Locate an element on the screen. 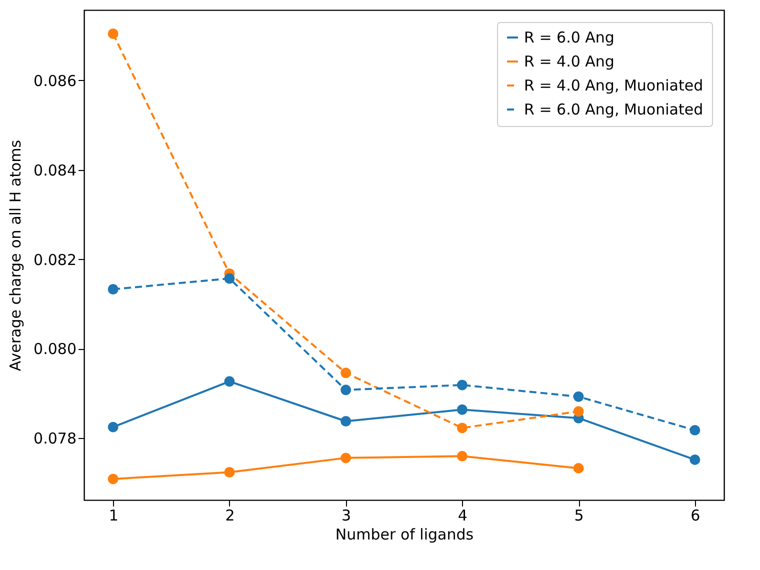  x-tick-label: 1 is located at coordinates (113, 515).